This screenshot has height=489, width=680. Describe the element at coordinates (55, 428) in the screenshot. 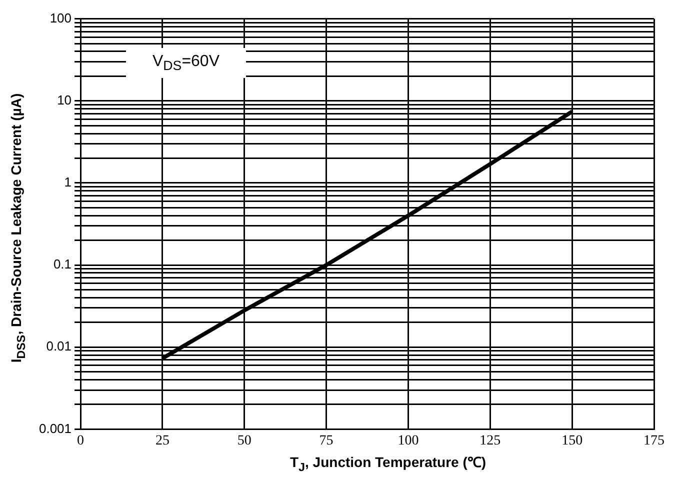

I see `y-tick-label: 0.001` at that location.